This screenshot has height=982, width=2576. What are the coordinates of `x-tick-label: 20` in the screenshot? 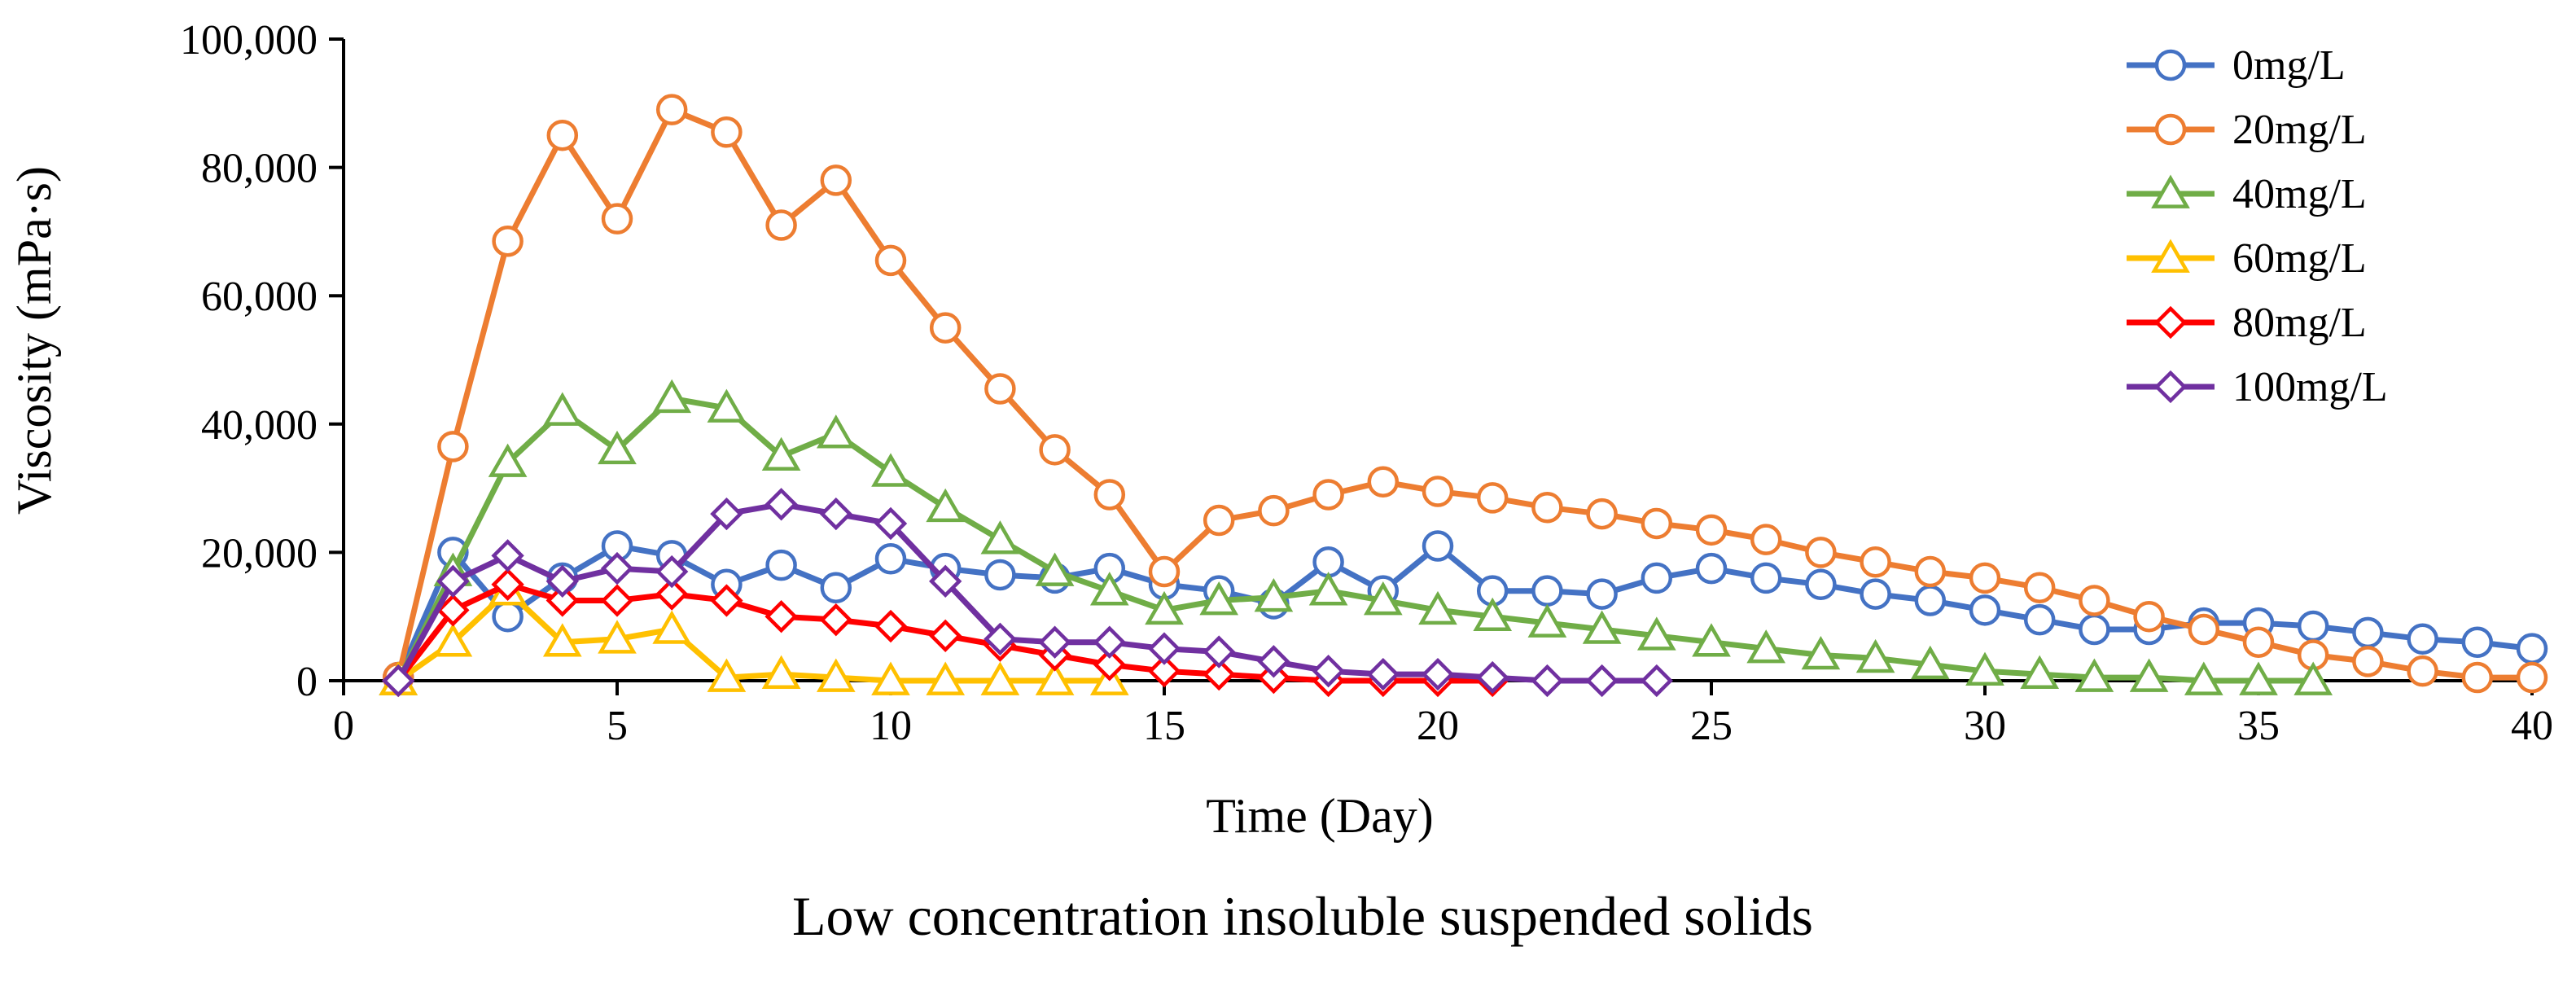 It's located at (1438, 726).